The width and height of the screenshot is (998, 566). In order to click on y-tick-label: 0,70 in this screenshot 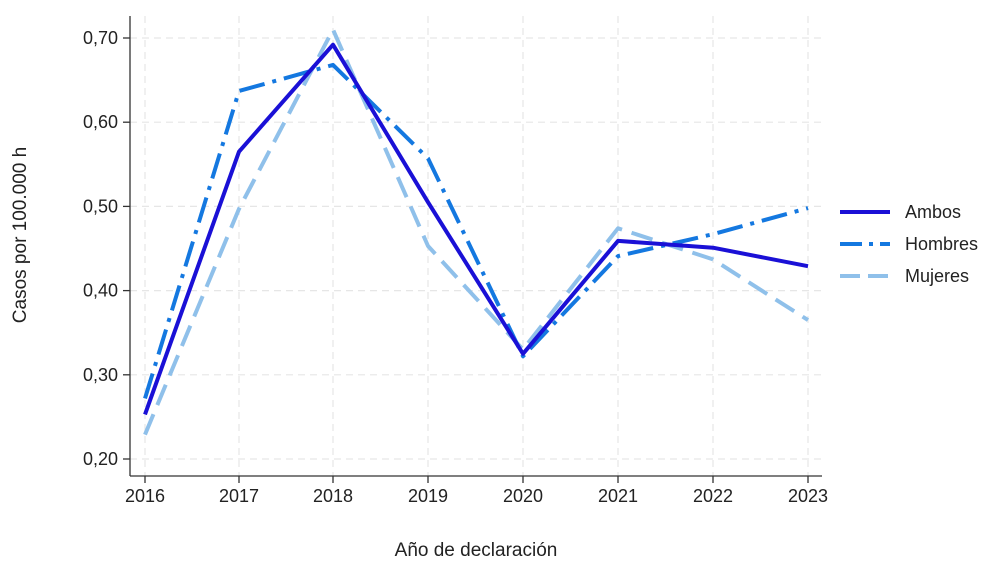, I will do `click(100, 38)`.